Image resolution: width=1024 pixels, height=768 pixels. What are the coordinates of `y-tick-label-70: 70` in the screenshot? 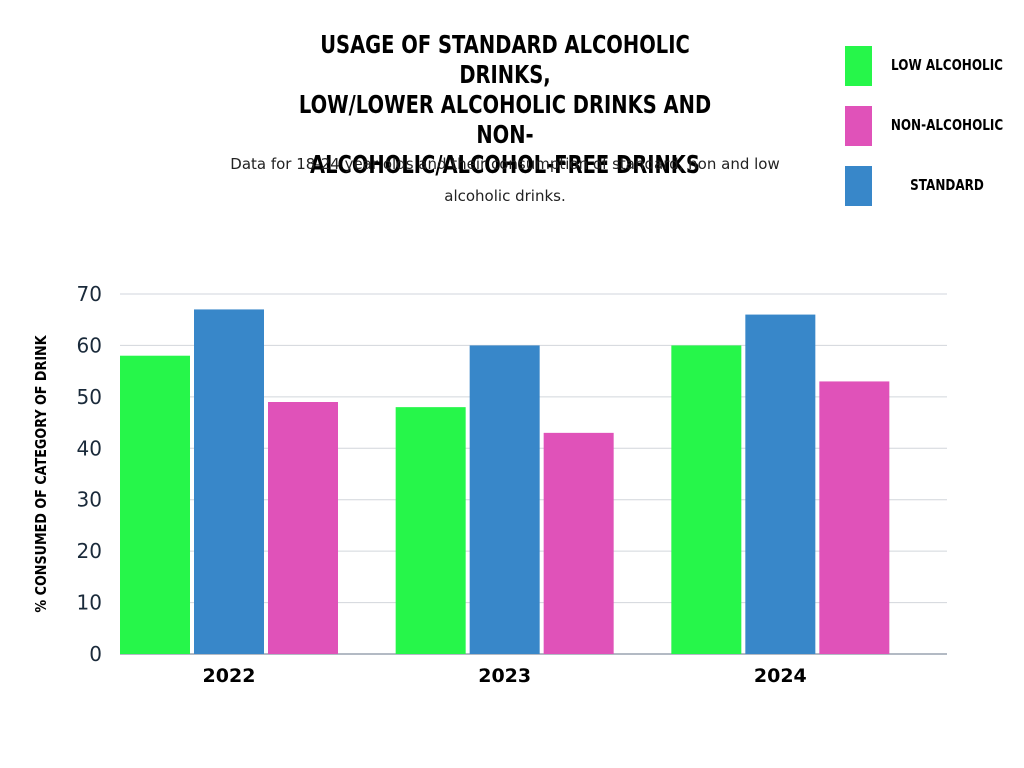 It's located at (89, 294).